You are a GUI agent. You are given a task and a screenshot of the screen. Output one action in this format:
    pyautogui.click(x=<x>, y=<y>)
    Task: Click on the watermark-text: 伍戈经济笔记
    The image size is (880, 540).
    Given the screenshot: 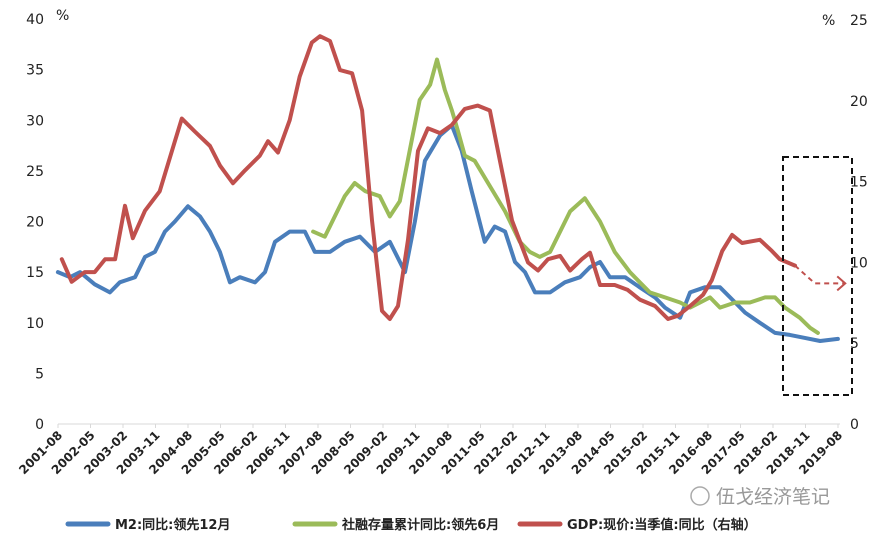 What is the action you would take?
    pyautogui.click(x=773, y=497)
    